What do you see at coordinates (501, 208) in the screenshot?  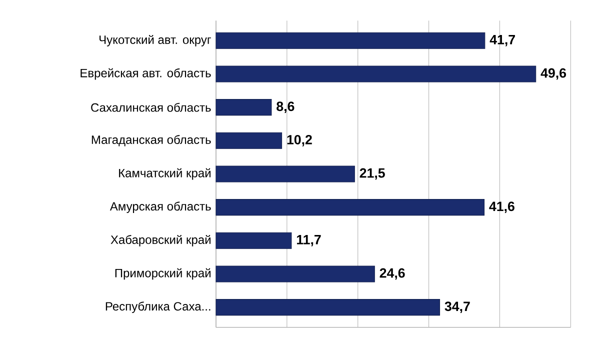 I see `data-label: 41,6` at bounding box center [501, 208].